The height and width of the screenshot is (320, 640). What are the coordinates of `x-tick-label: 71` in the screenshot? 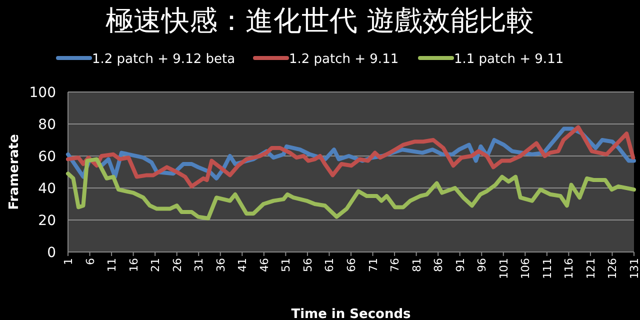 It's located at (373, 265).